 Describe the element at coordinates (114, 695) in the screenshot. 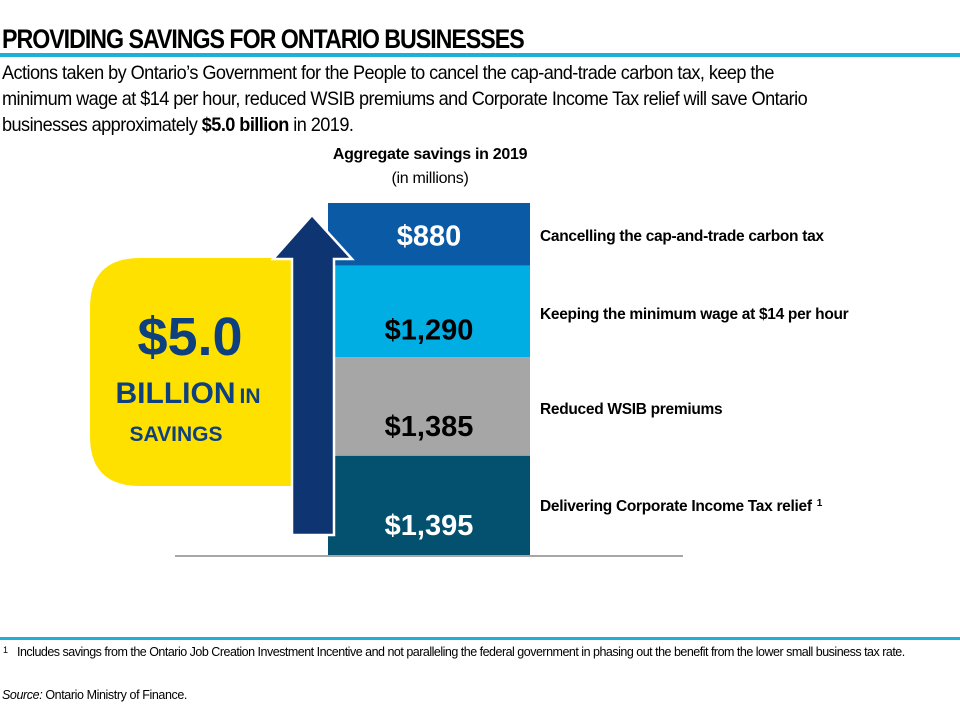

I see `source-text: Ontario Ministry of Finance.` at that location.